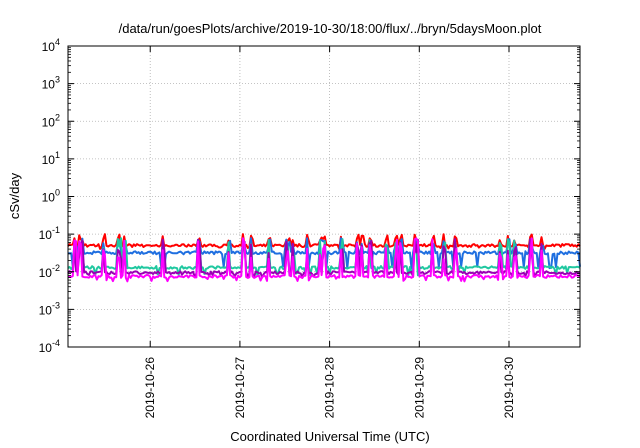 This screenshot has width=640, height=448. I want to click on y-tick-label: 10⁻⁴, so click(49, 346).